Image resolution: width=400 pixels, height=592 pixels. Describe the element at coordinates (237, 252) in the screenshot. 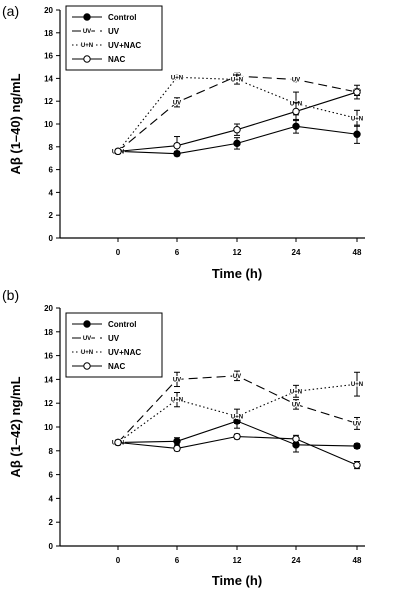

I see `panel-a-xtick-label: 12` at that location.